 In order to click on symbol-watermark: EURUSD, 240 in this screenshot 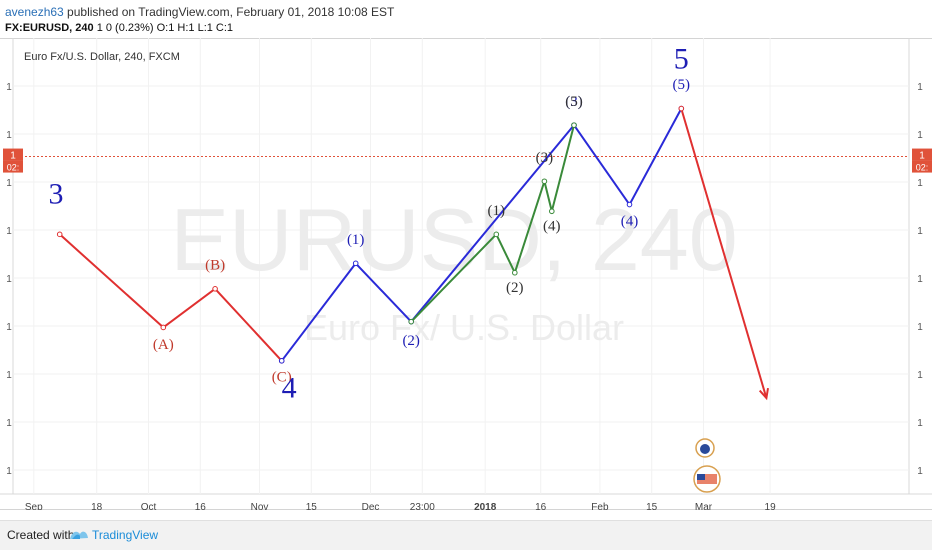, I will do `click(453, 239)`.